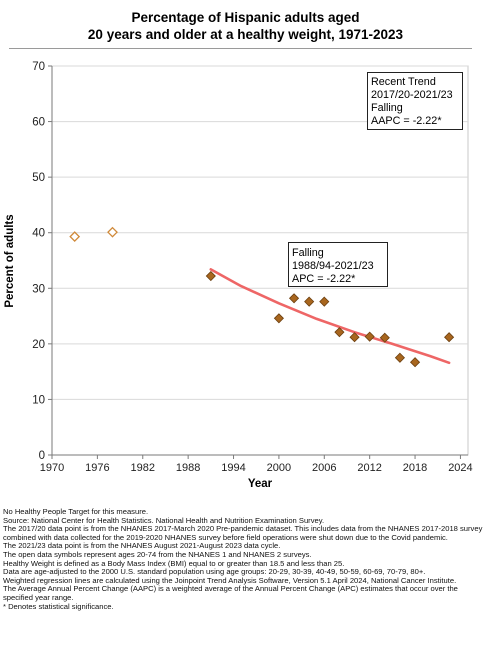 This screenshot has height=646, width=491. Describe the element at coordinates (369, 468) in the screenshot. I see `x-tick-label: 2012` at that location.